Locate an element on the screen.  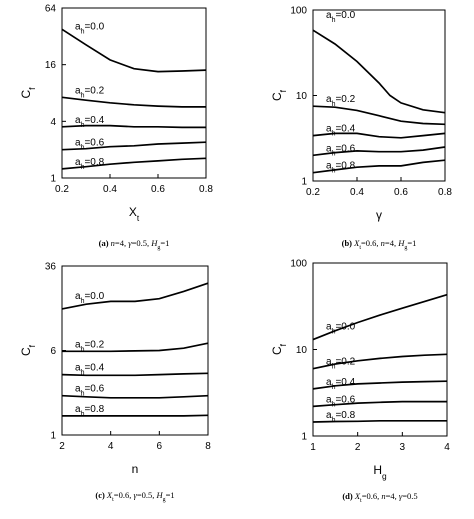
x-axis-title: γ is located at coordinates (379, 215).